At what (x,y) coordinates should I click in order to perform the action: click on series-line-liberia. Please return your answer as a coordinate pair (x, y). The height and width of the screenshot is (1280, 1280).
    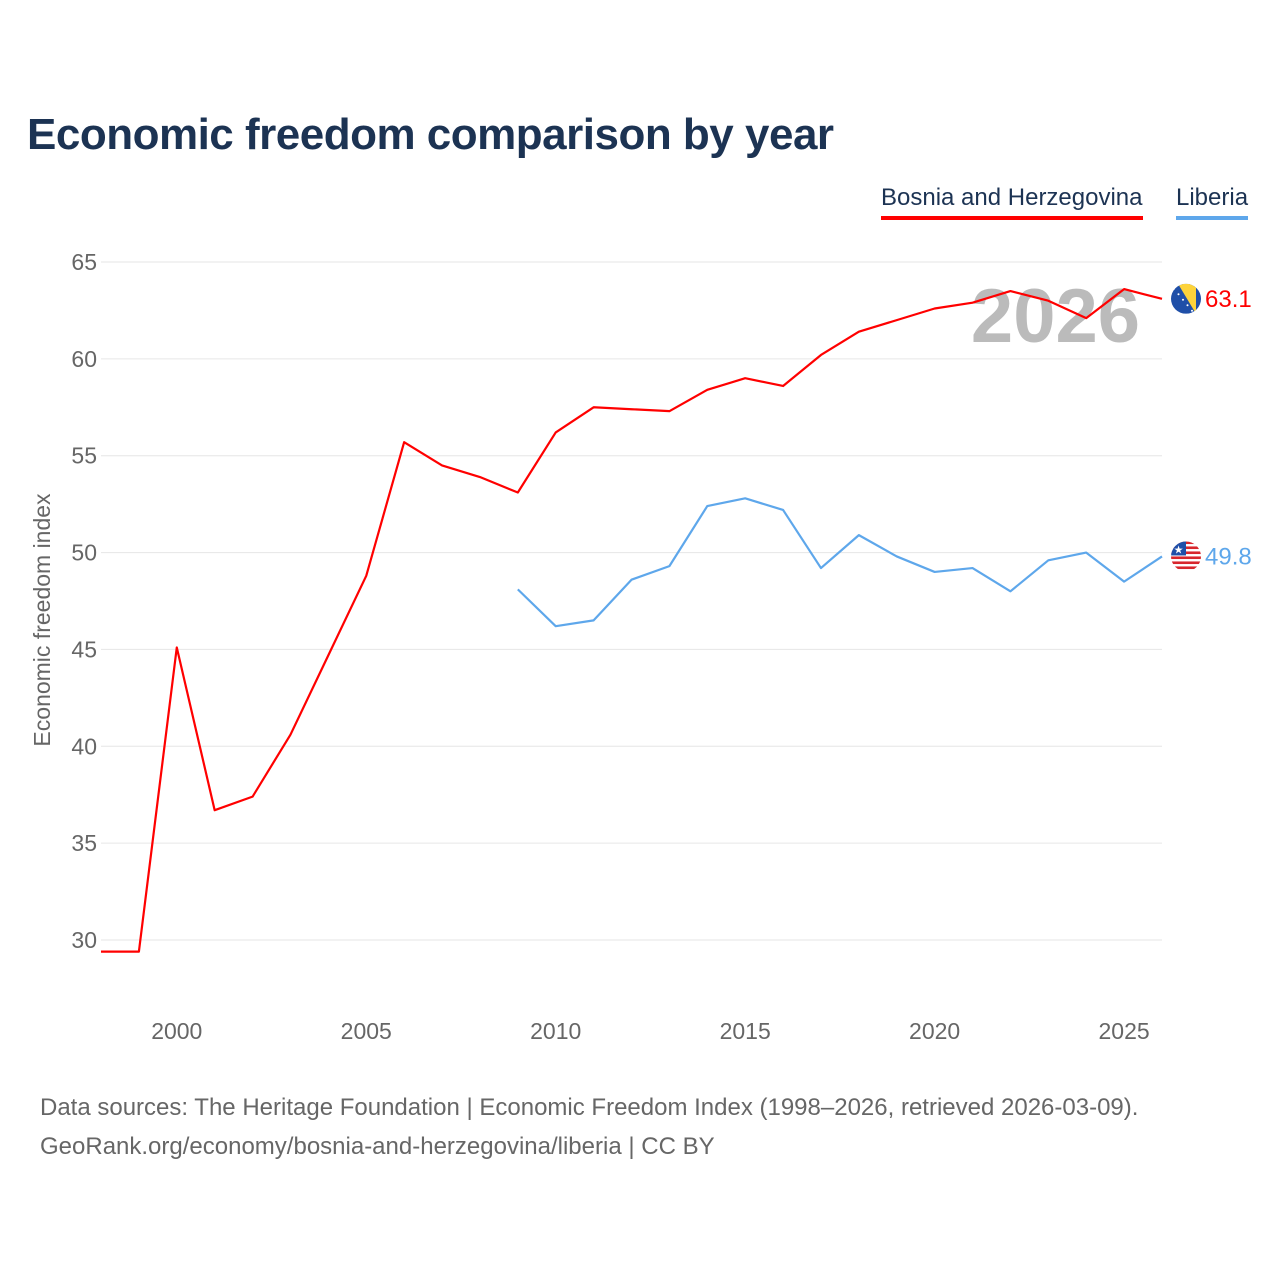
    Looking at the image, I should click on (840, 562).